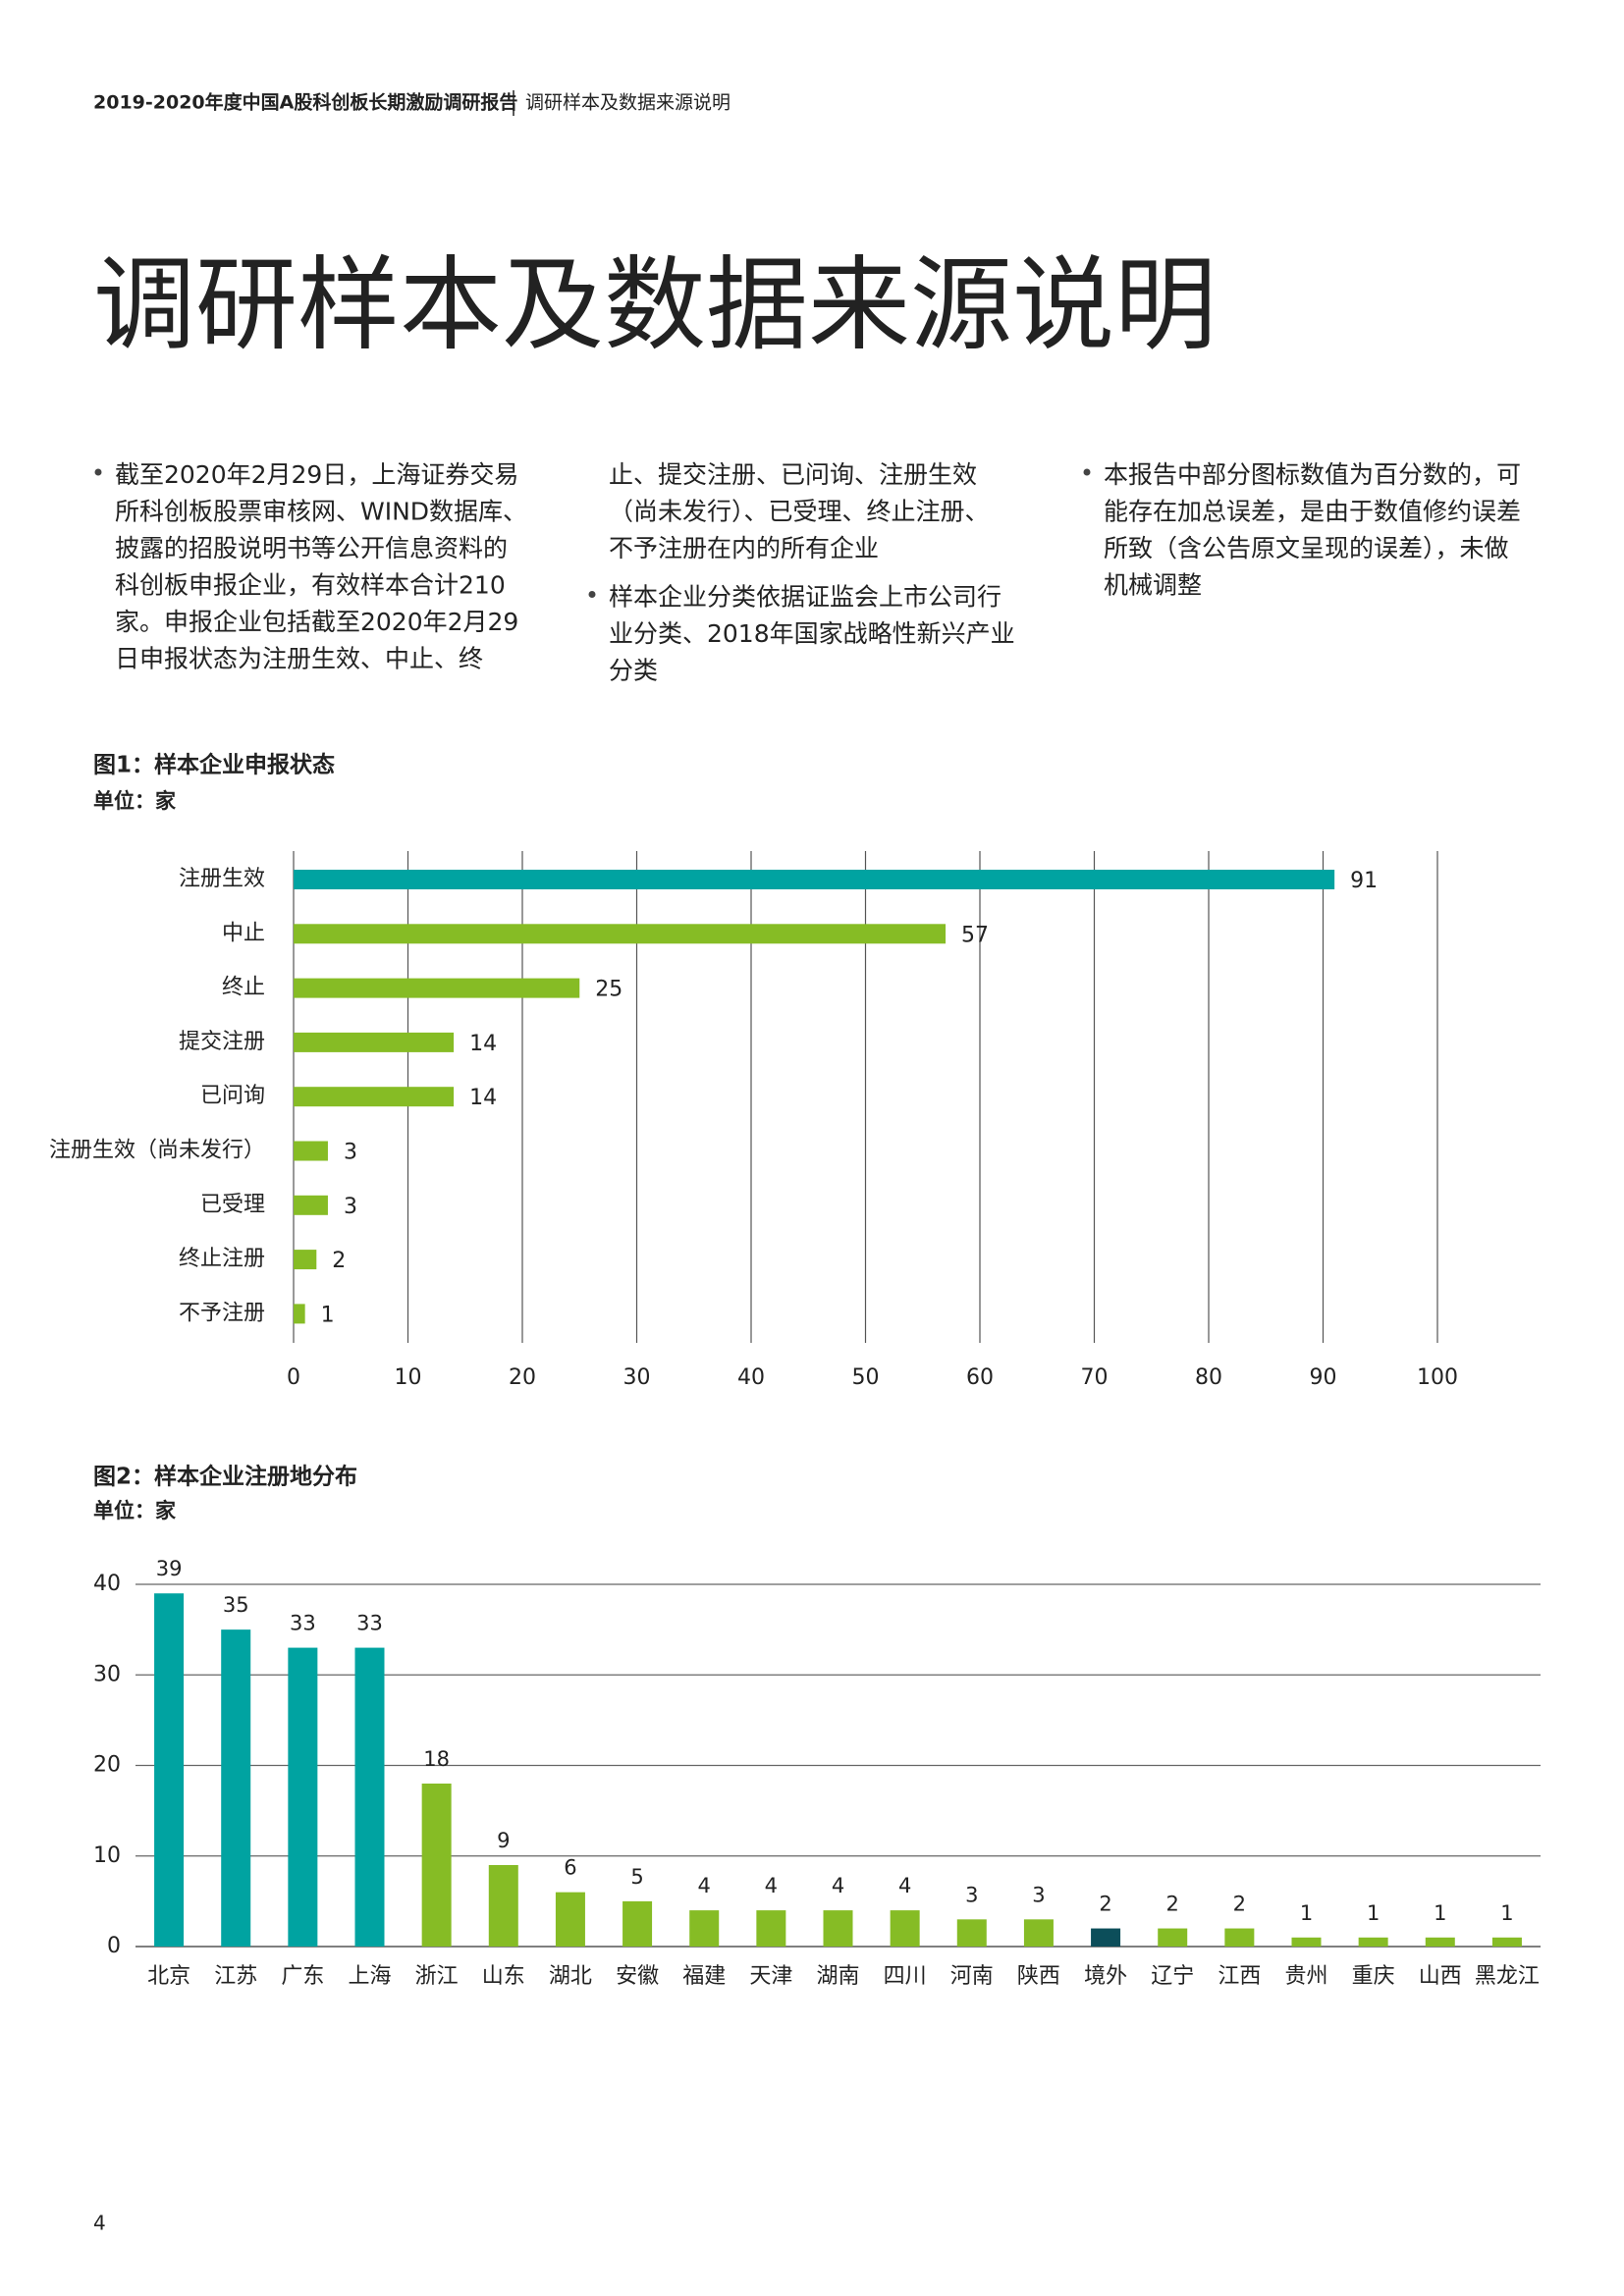 This screenshot has width=1624, height=2296. Describe the element at coordinates (222, 879) in the screenshot. I see `y-tick-label: 注册生效` at that location.